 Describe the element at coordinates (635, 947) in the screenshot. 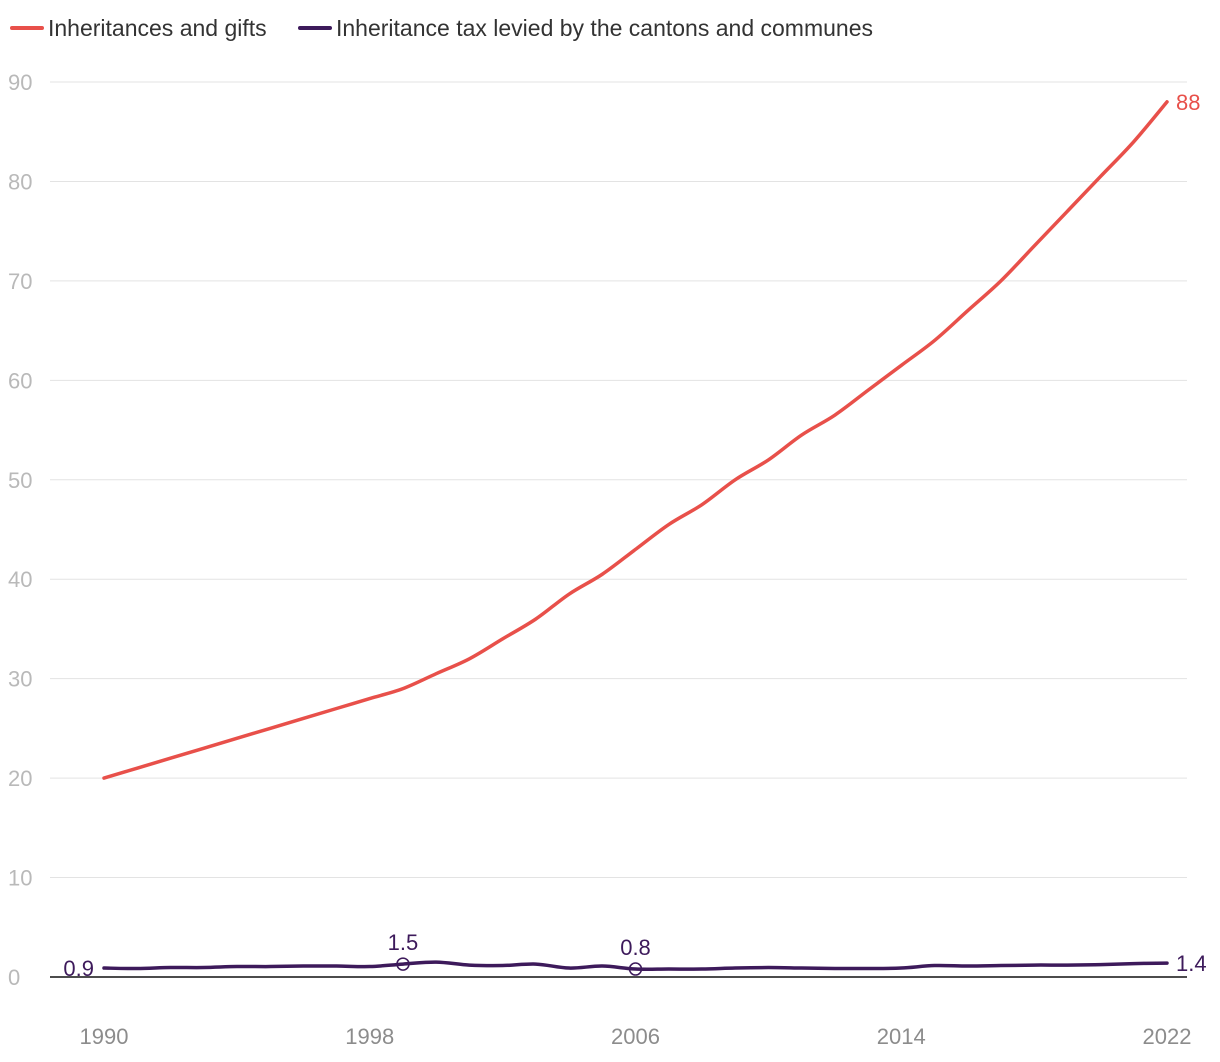

I see `data-label-2006: 0.8` at that location.